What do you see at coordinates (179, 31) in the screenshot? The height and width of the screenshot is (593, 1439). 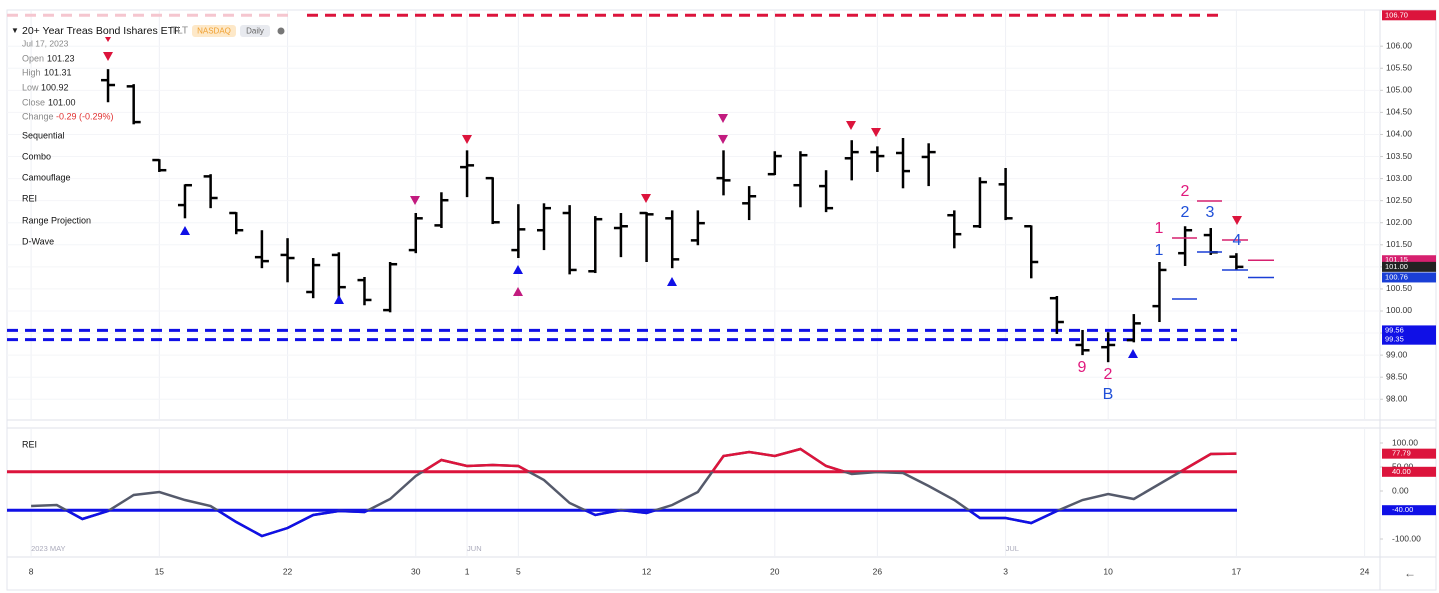 I see `symbol: TLT` at bounding box center [179, 31].